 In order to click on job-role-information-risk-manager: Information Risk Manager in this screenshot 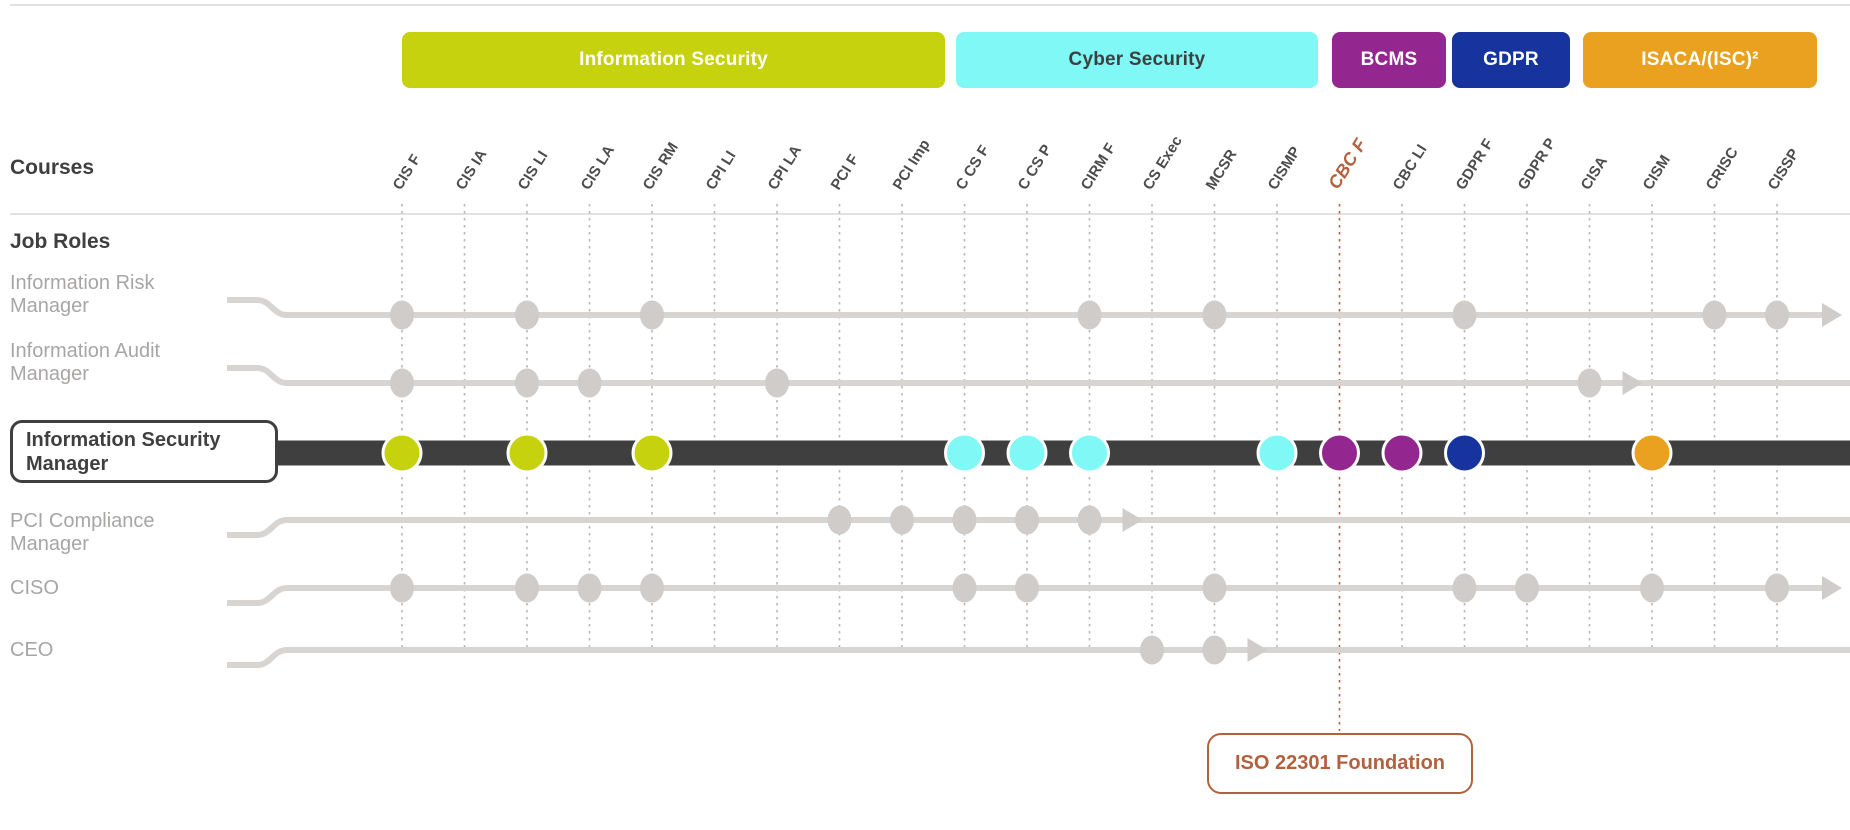, I will do `click(82, 294)`.